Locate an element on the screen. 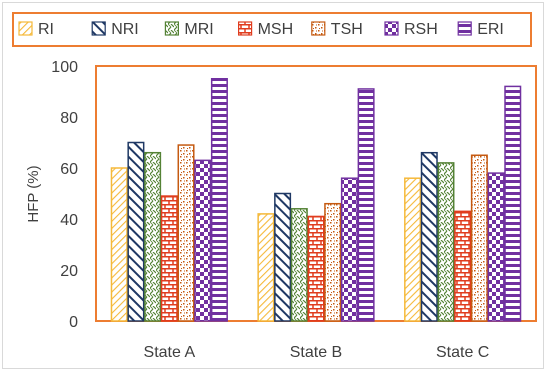  legend-label-ri: RI is located at coordinates (46, 29).